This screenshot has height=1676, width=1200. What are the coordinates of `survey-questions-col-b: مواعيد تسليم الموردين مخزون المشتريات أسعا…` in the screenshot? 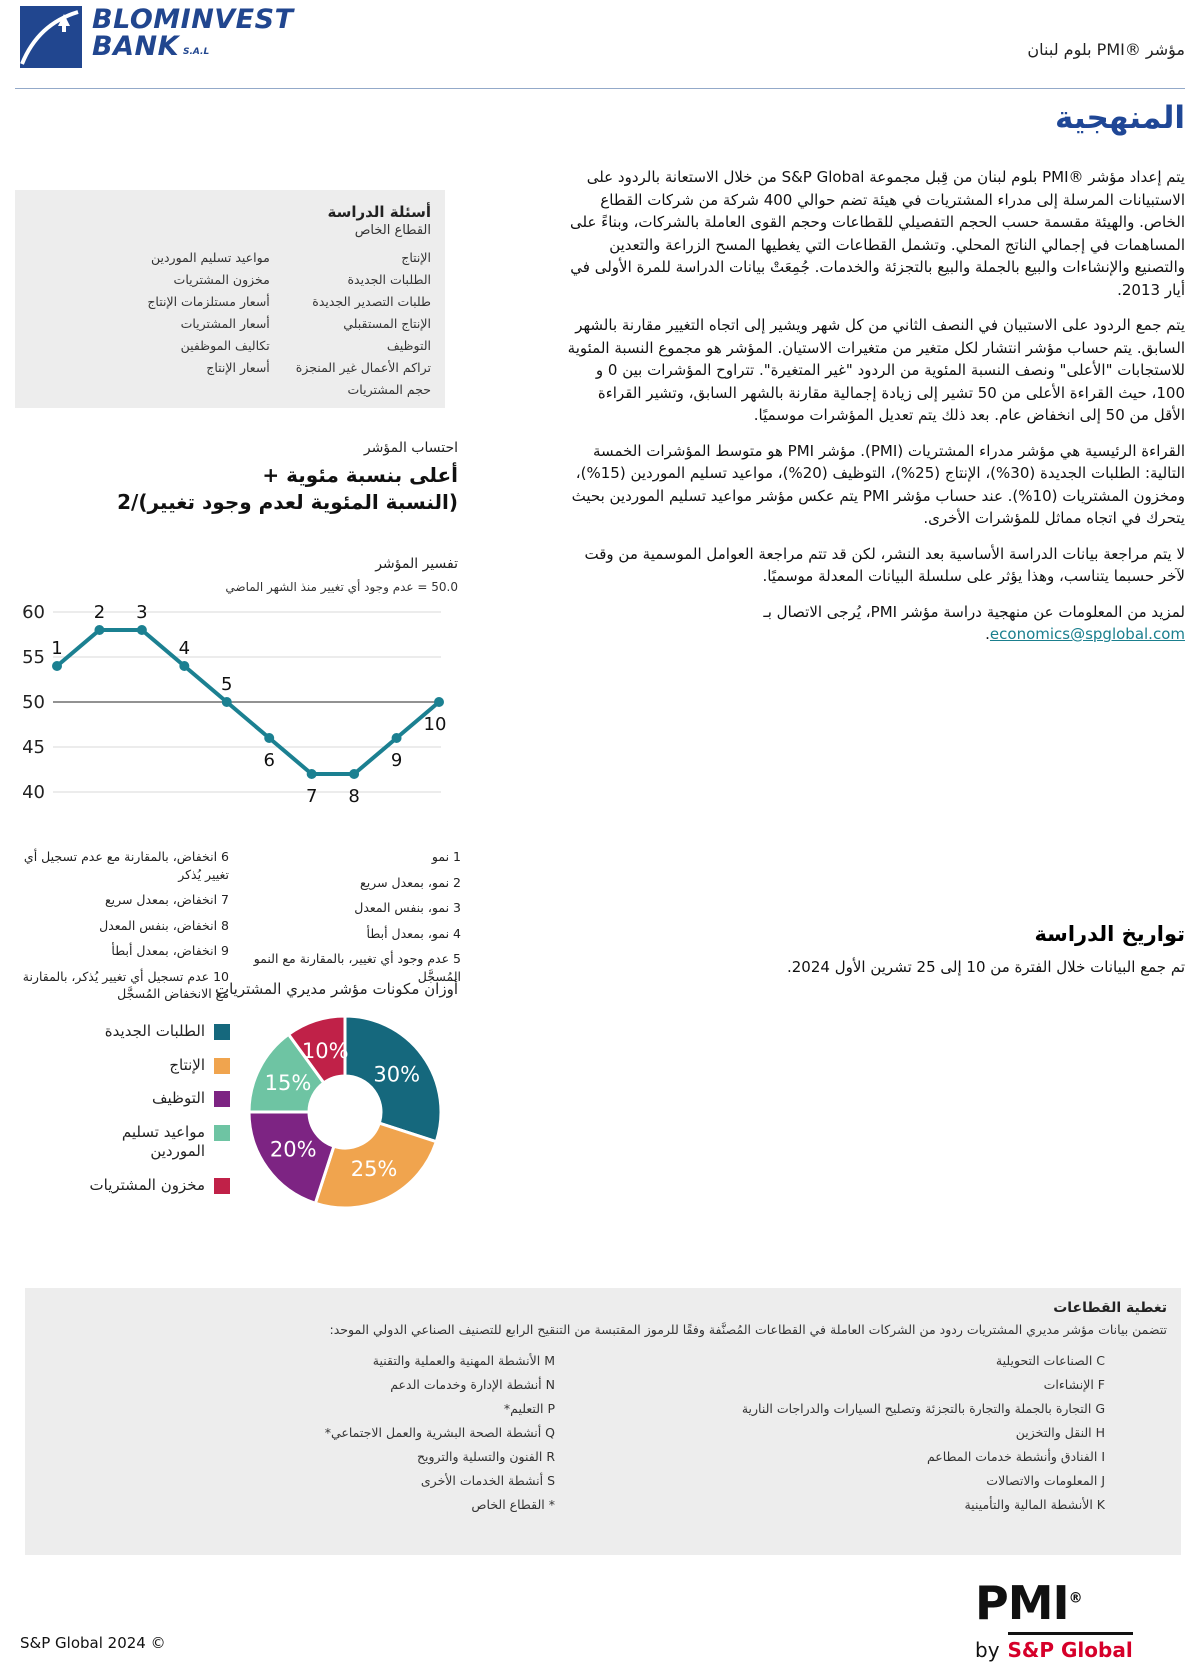 It's located at (208, 327).